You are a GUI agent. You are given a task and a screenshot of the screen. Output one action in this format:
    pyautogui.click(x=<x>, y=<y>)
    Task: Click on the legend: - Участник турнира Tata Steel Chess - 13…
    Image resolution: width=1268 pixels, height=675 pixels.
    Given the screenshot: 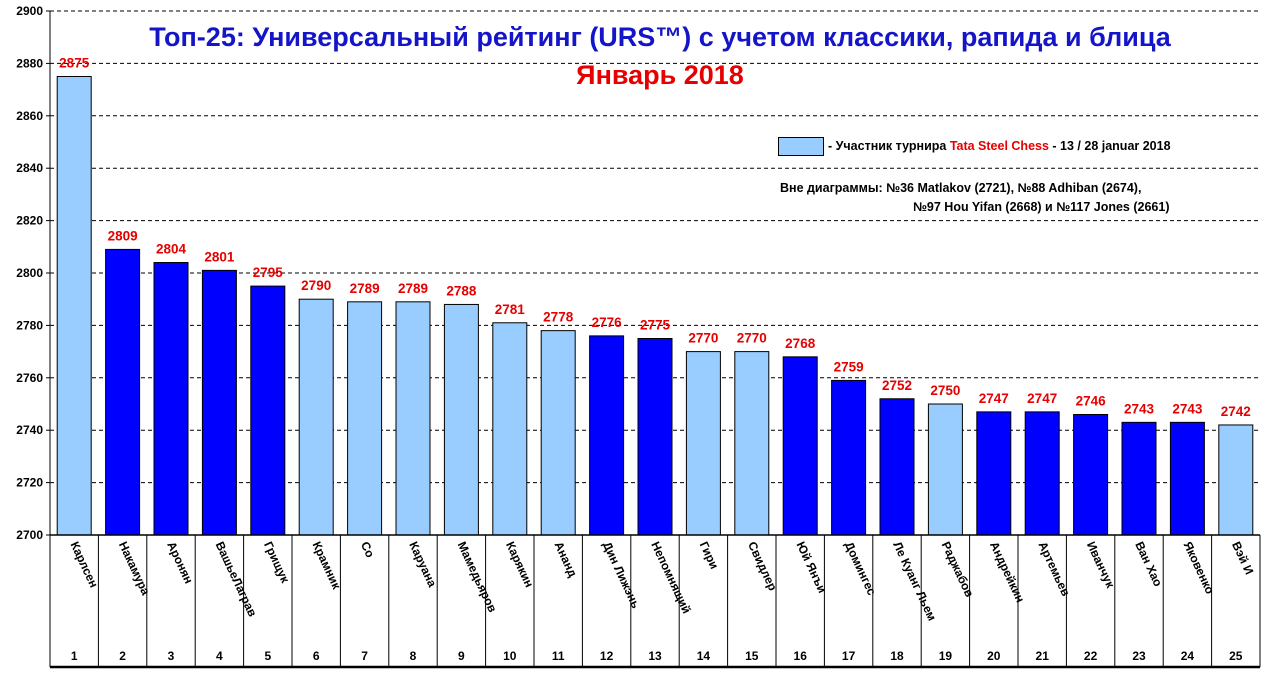 What is the action you would take?
    pyautogui.click(x=974, y=146)
    